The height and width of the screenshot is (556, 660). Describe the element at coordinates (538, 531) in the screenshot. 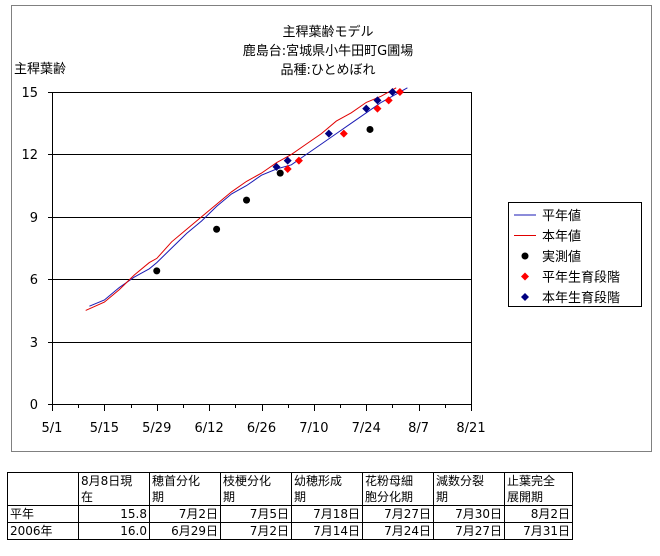

I see `table-cell: 7月31日` at that location.